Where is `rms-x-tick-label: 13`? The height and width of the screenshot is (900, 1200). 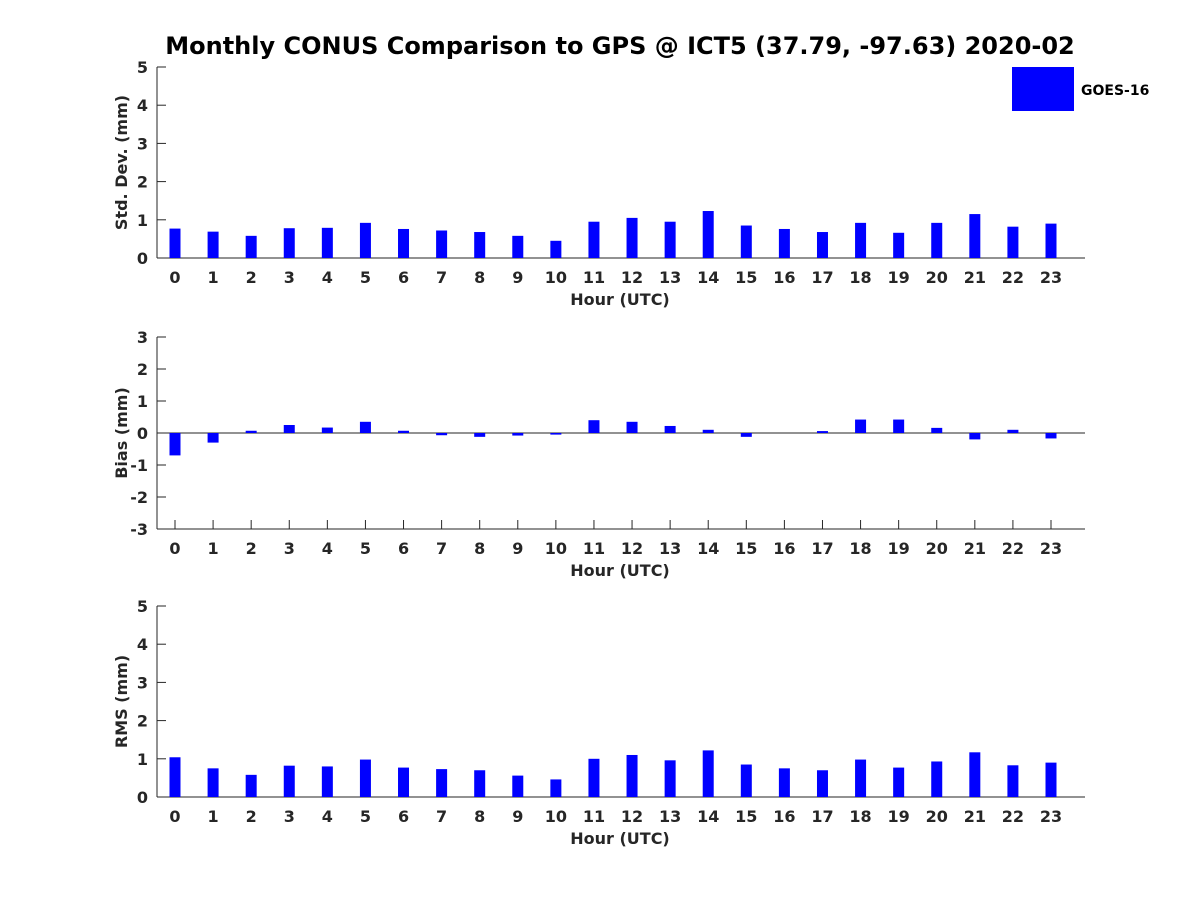 rms-x-tick-label: 13 is located at coordinates (670, 816).